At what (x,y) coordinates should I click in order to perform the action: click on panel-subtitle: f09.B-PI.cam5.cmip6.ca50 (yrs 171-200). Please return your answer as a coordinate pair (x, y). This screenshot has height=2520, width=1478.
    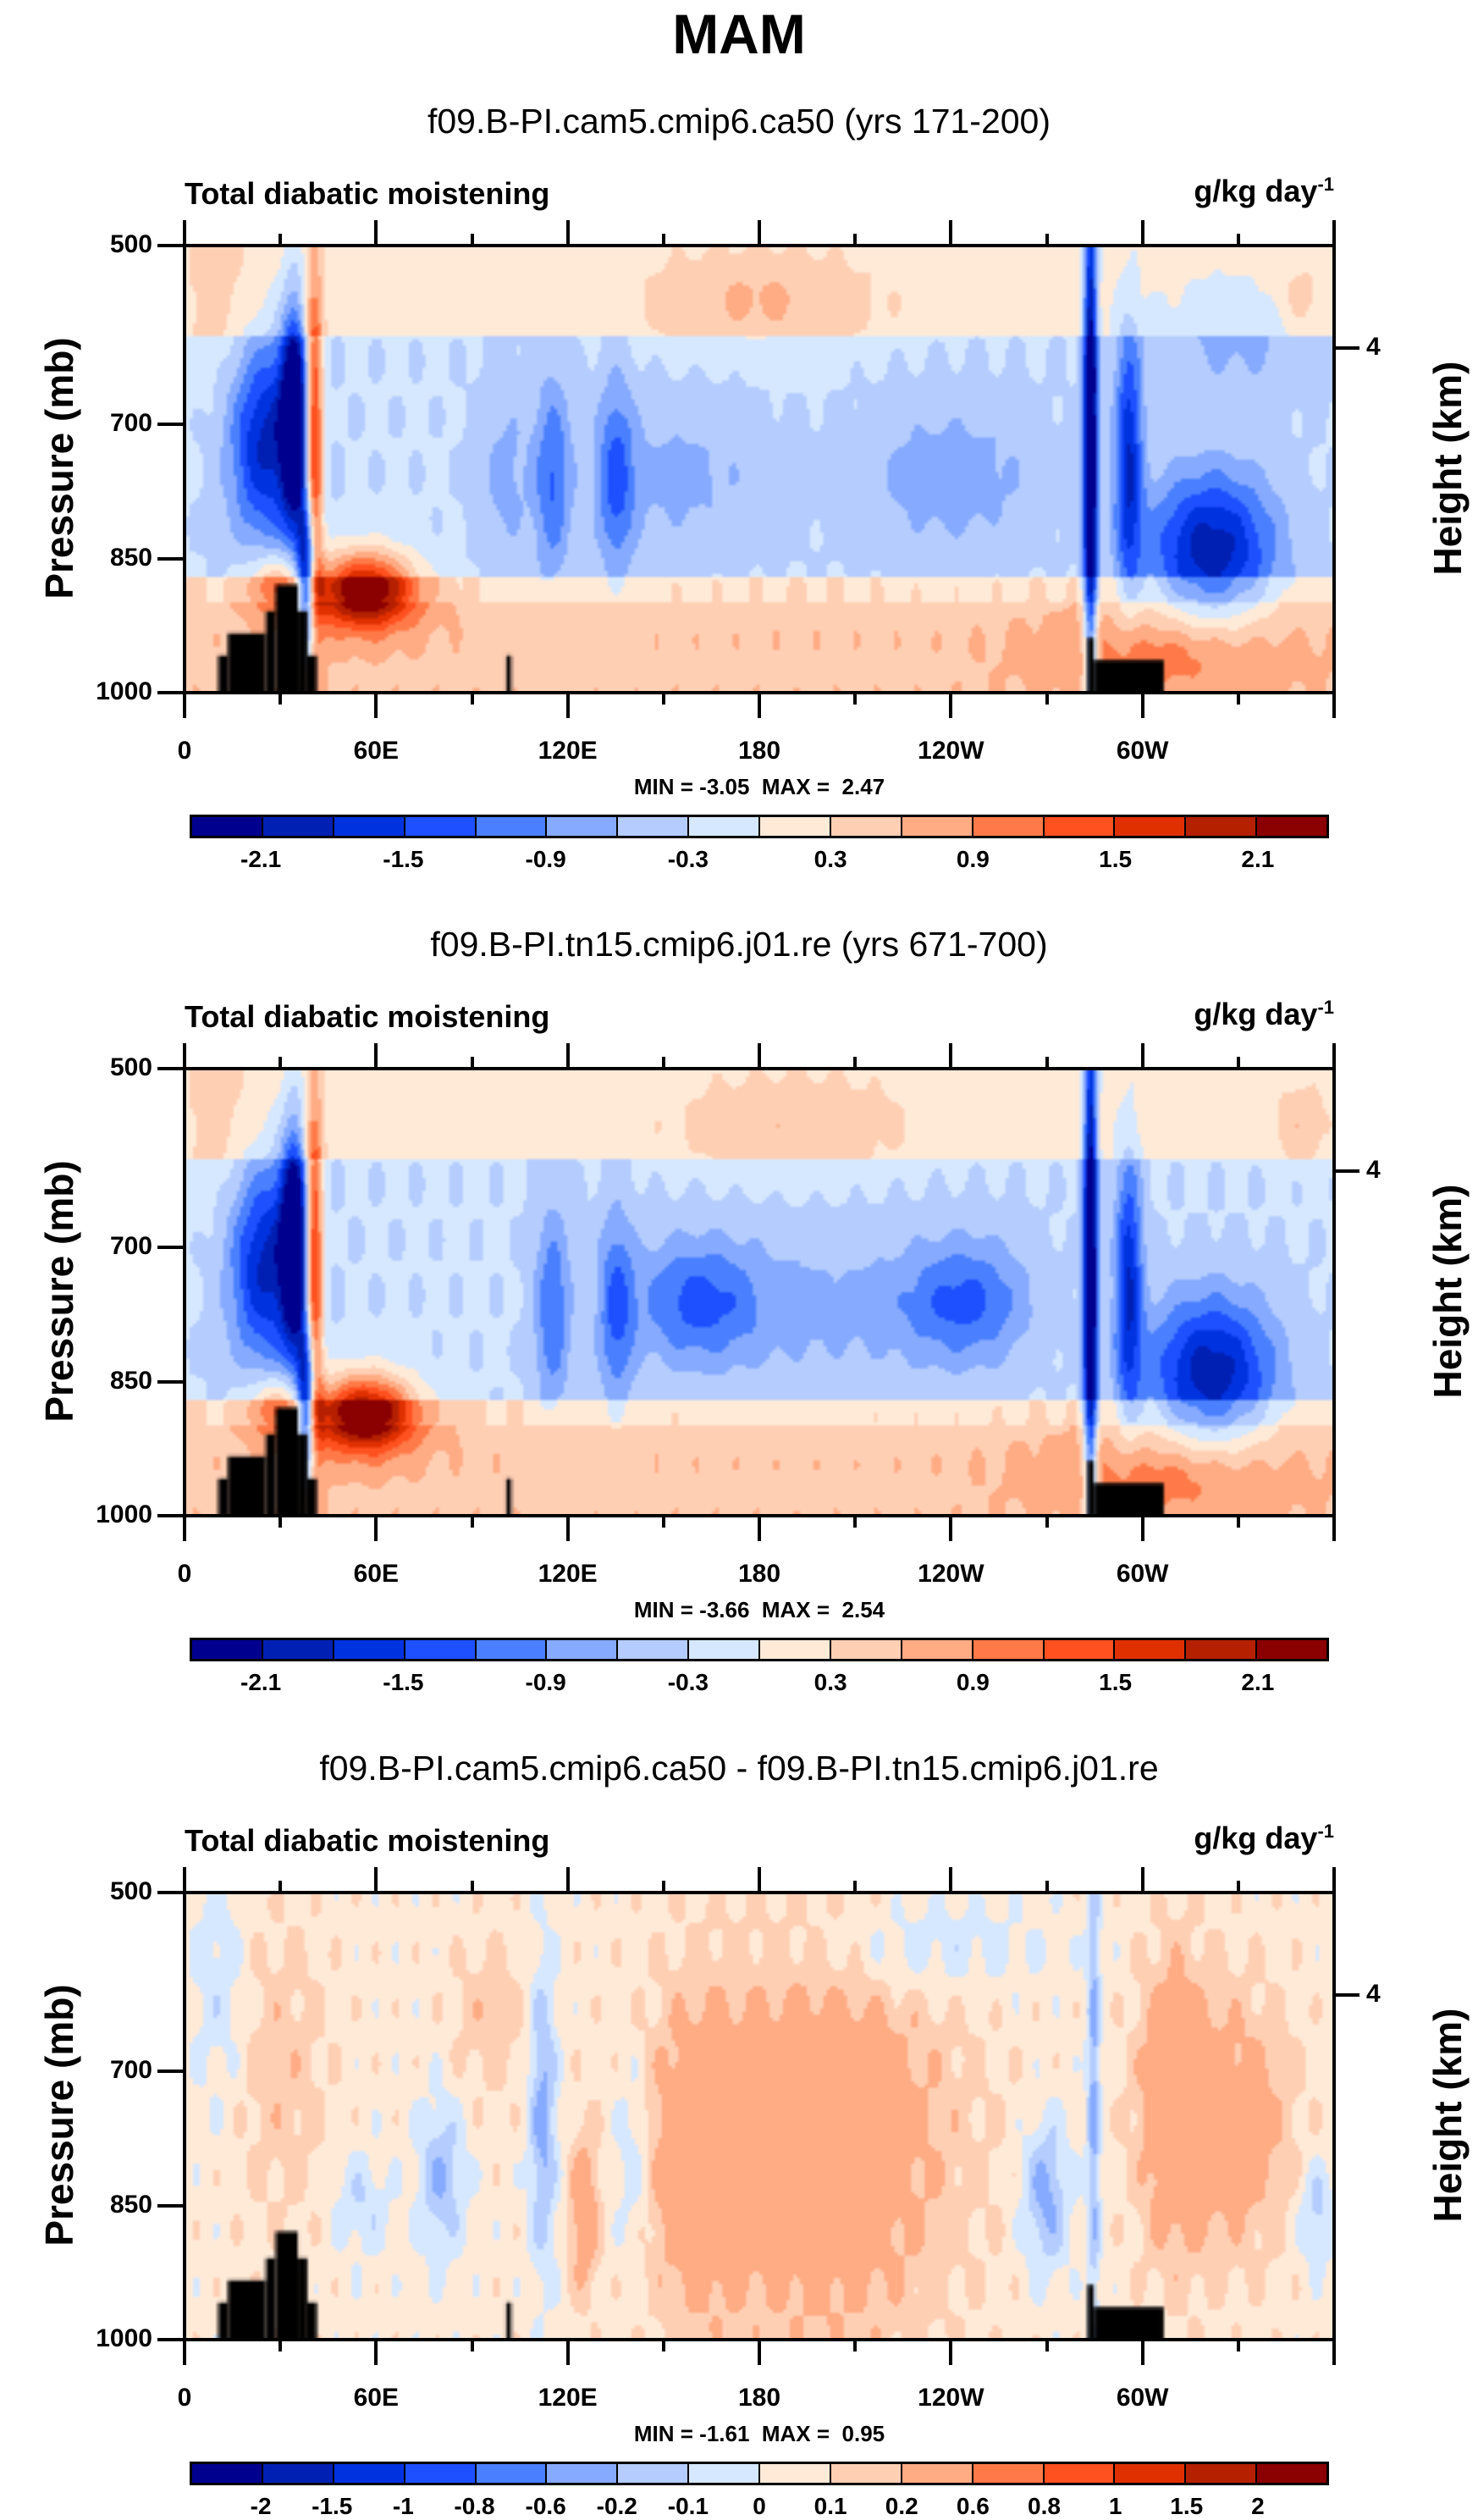
    Looking at the image, I should click on (739, 122).